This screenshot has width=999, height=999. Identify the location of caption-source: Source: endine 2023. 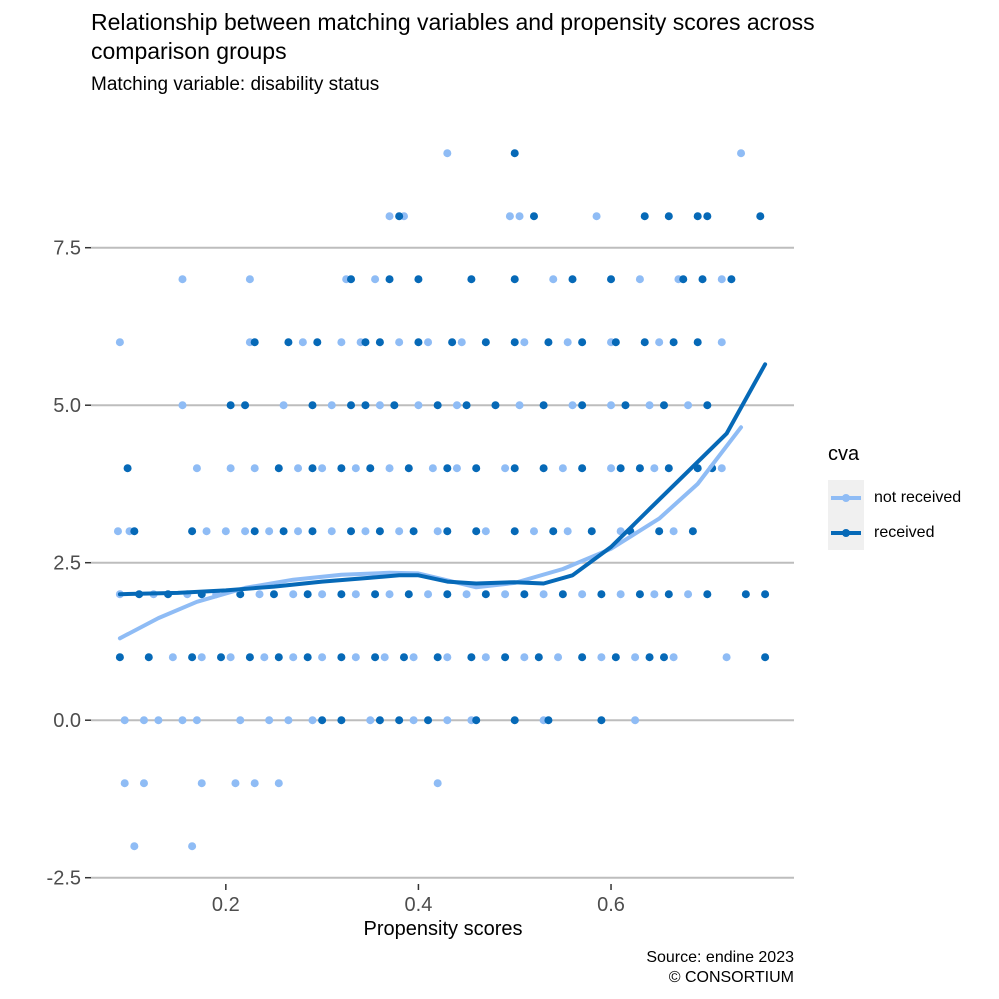
(720, 957).